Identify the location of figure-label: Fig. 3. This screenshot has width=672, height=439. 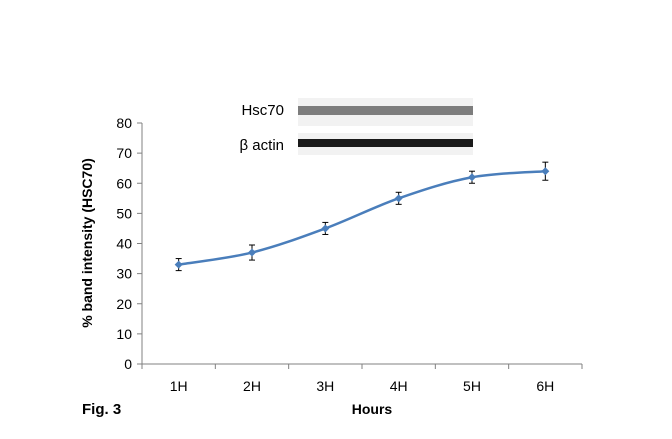
(101, 409).